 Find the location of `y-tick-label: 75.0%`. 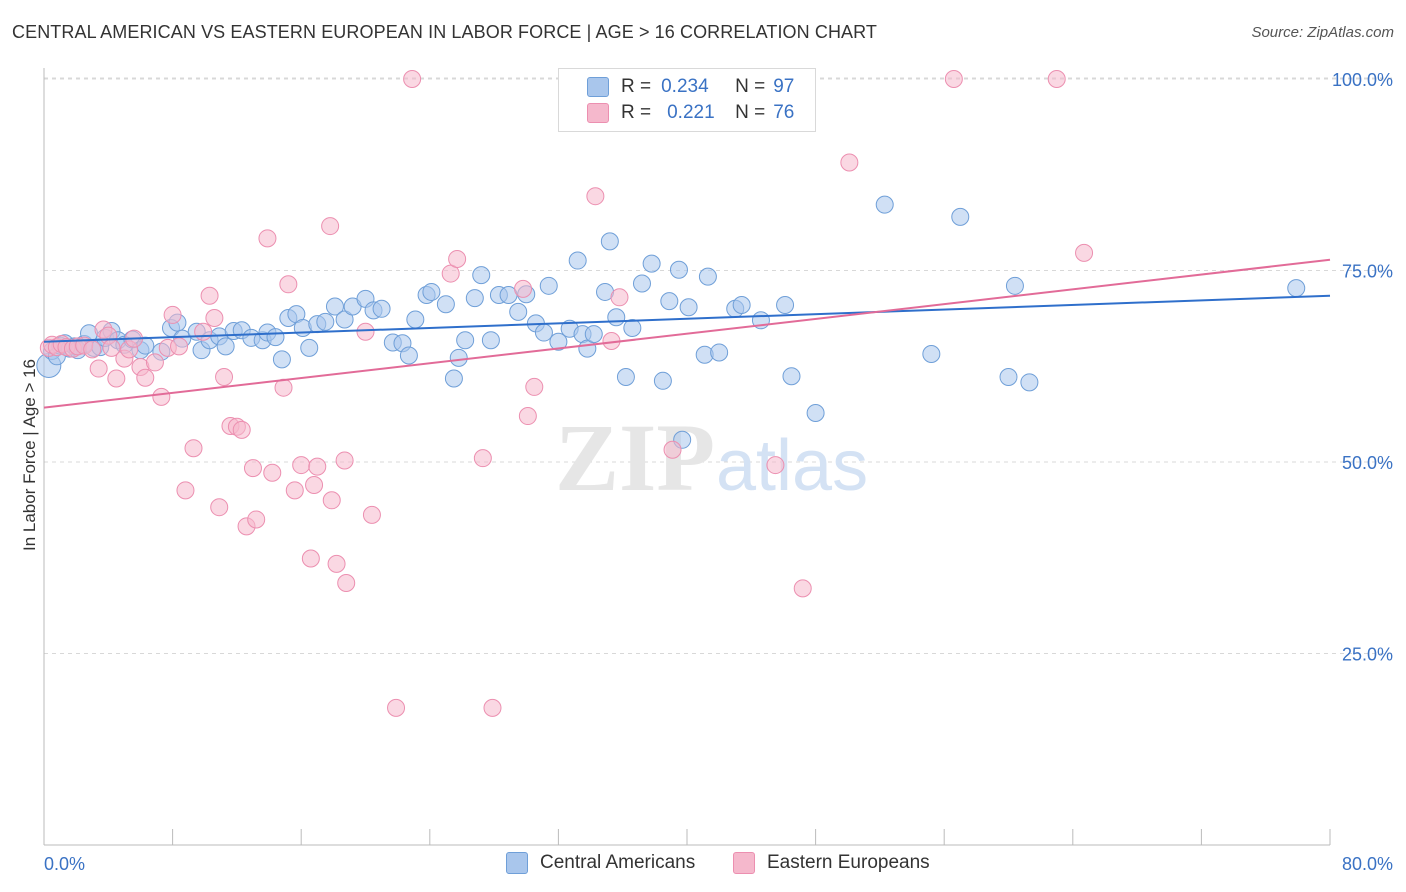

y-tick-label: 75.0% is located at coordinates (1367, 272).